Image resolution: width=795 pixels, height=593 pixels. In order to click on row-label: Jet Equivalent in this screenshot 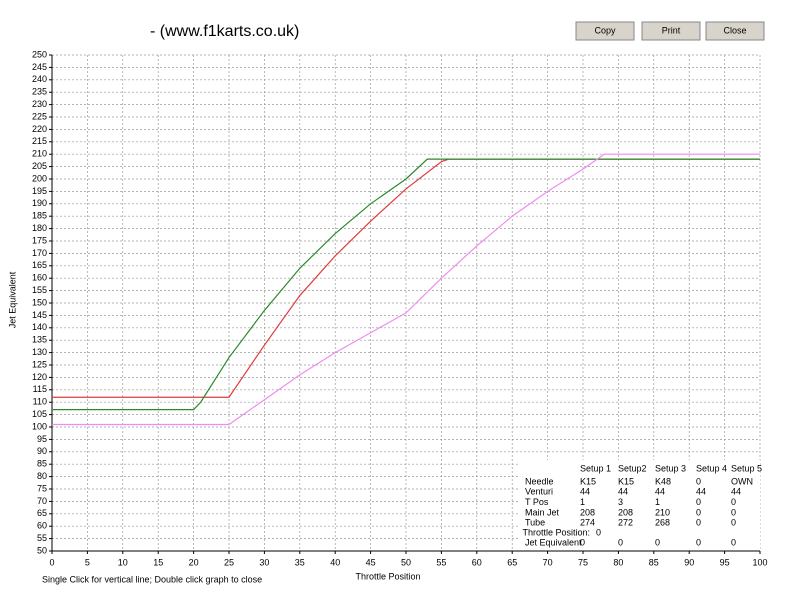, I will do `click(553, 542)`.